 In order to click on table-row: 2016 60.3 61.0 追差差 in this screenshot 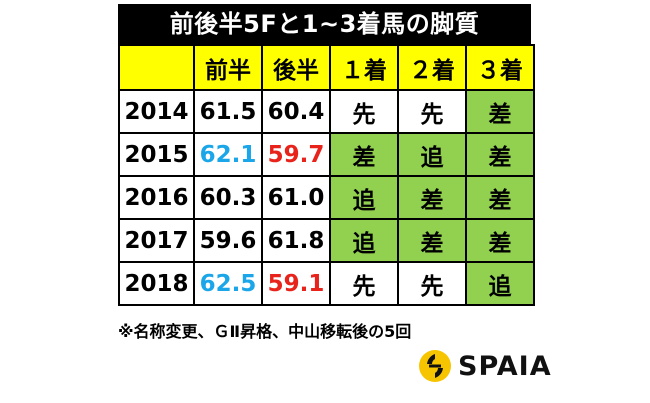, I will do `click(326, 197)`.